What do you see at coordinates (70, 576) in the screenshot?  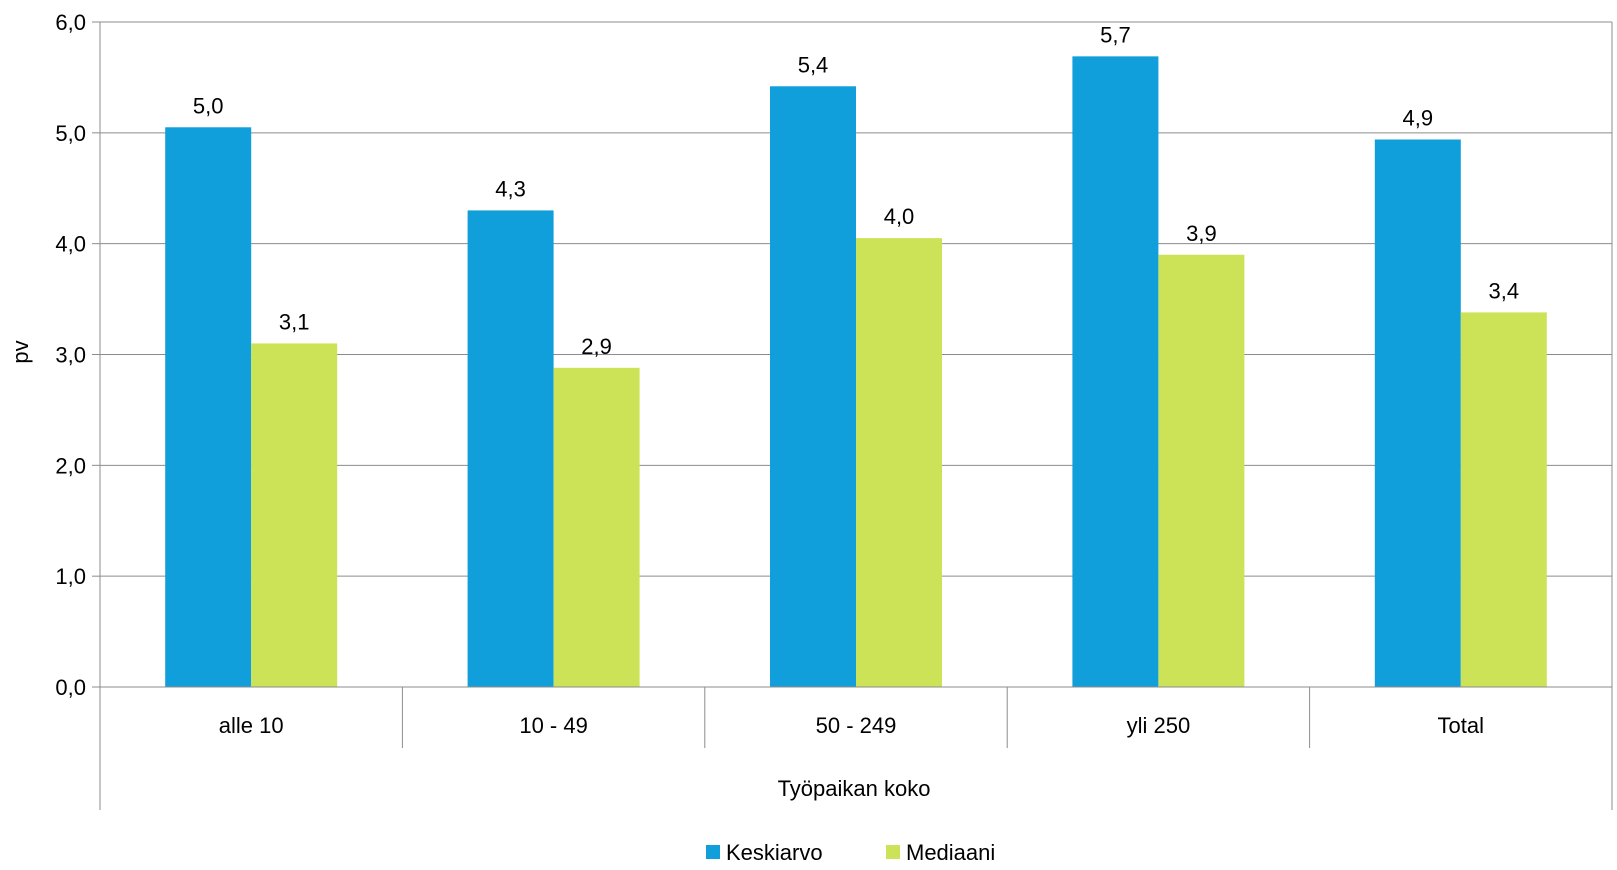 I see `y-tick-label: 1,0` at bounding box center [70, 576].